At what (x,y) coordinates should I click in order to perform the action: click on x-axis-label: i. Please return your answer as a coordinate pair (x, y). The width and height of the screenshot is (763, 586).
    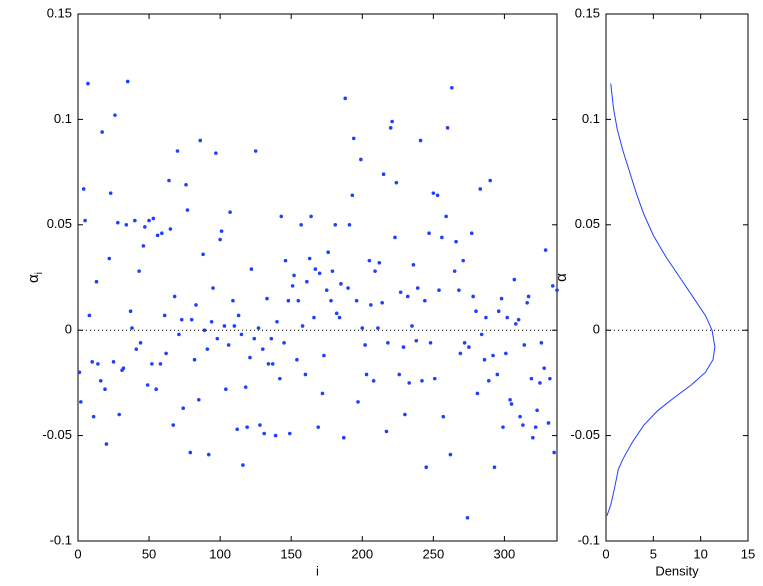
    Looking at the image, I should click on (317, 570).